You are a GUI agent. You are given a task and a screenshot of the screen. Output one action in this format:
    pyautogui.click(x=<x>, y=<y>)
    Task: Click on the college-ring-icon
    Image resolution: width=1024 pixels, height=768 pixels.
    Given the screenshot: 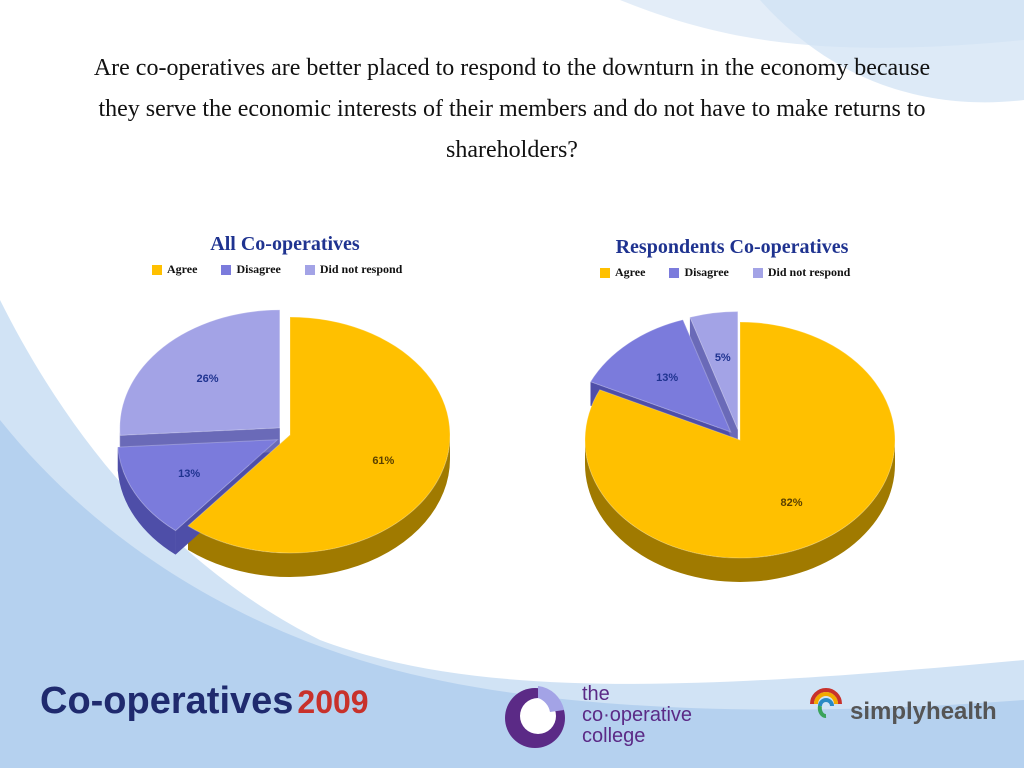 What is the action you would take?
    pyautogui.click(x=535, y=717)
    